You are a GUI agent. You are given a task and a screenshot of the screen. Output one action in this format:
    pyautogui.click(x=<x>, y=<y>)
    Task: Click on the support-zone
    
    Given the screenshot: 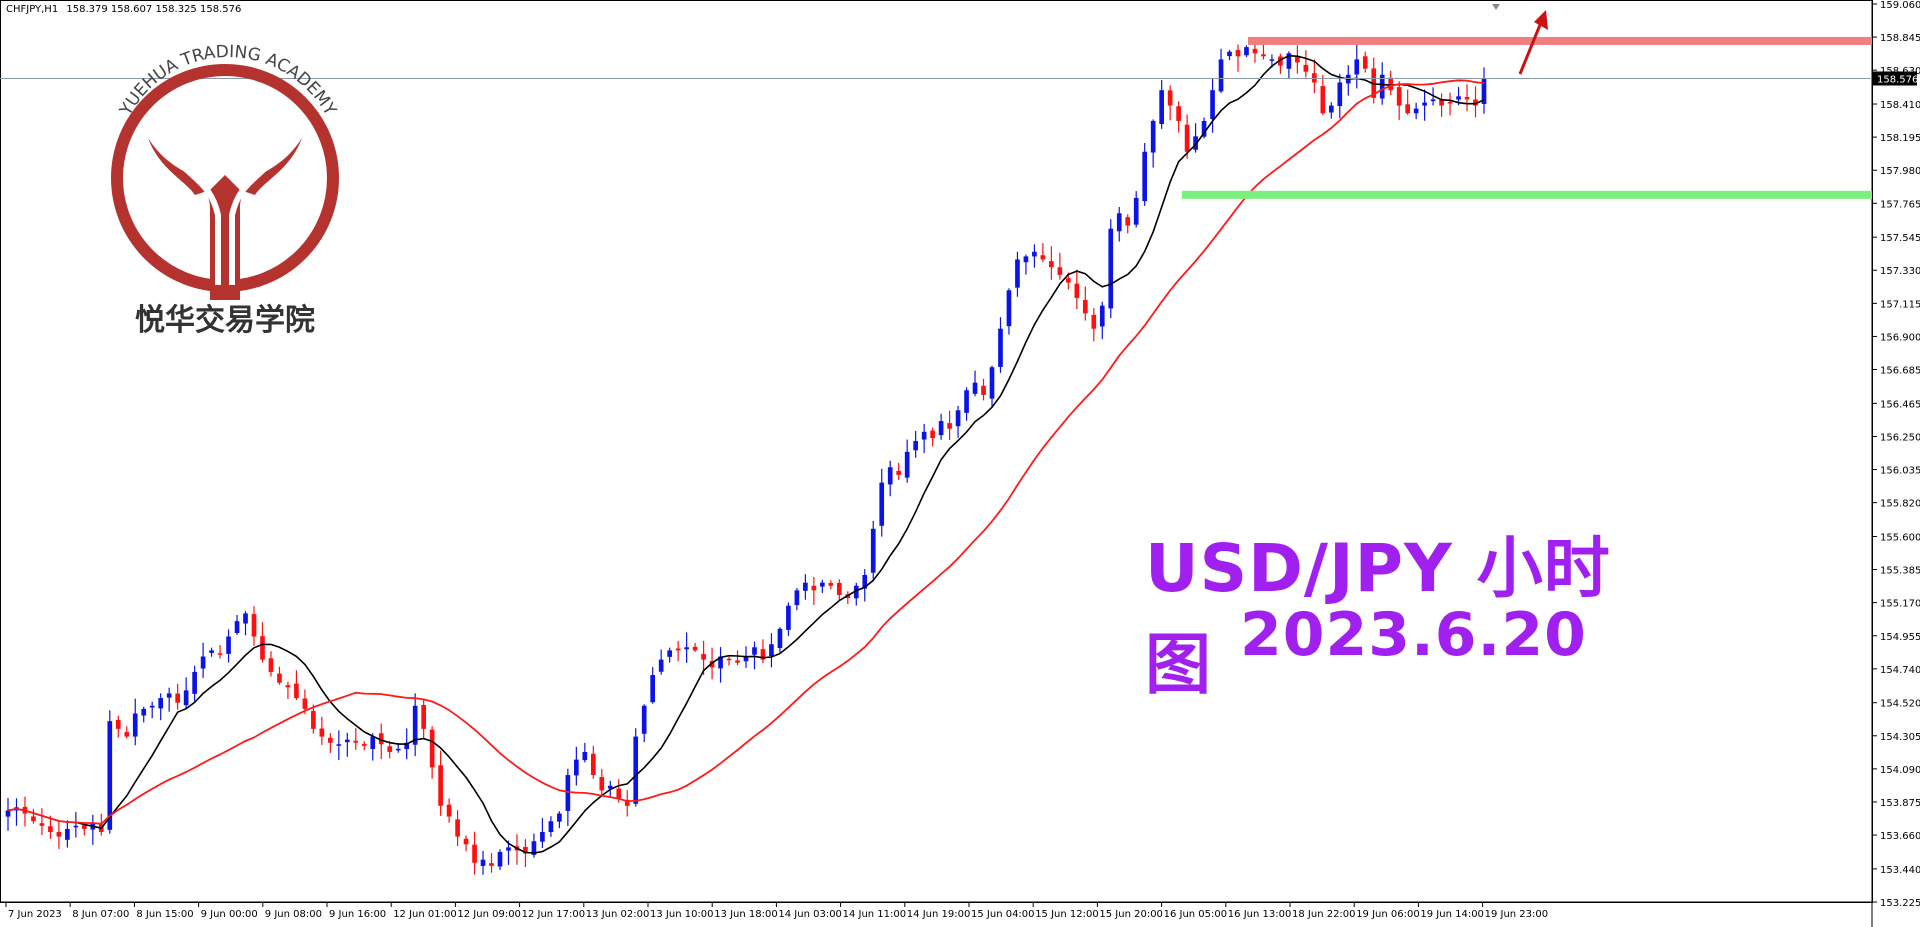 What is the action you would take?
    pyautogui.click(x=1527, y=194)
    